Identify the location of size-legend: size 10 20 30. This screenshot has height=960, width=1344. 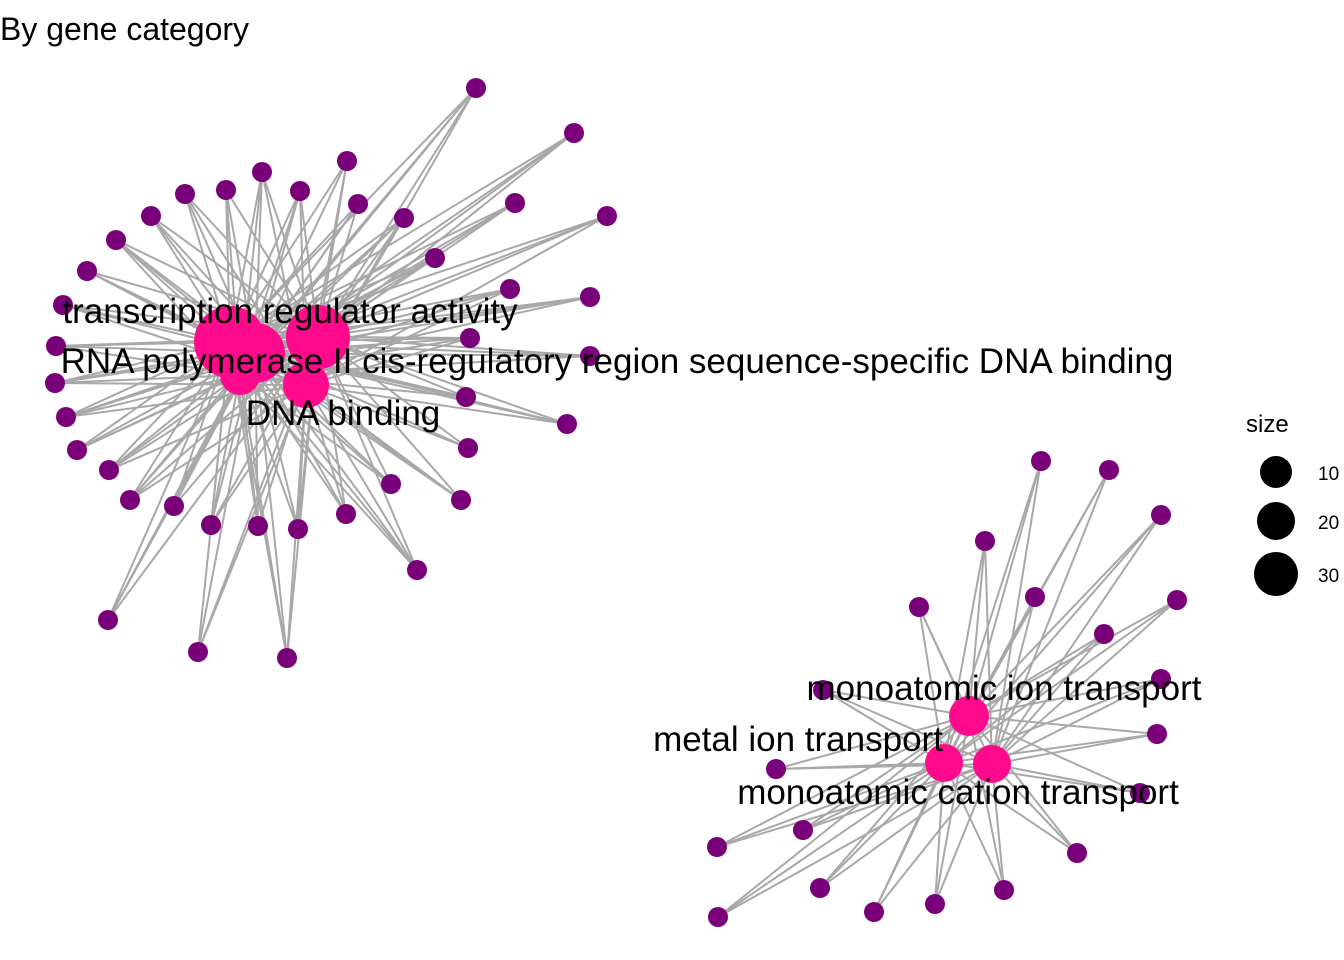
(1292, 503).